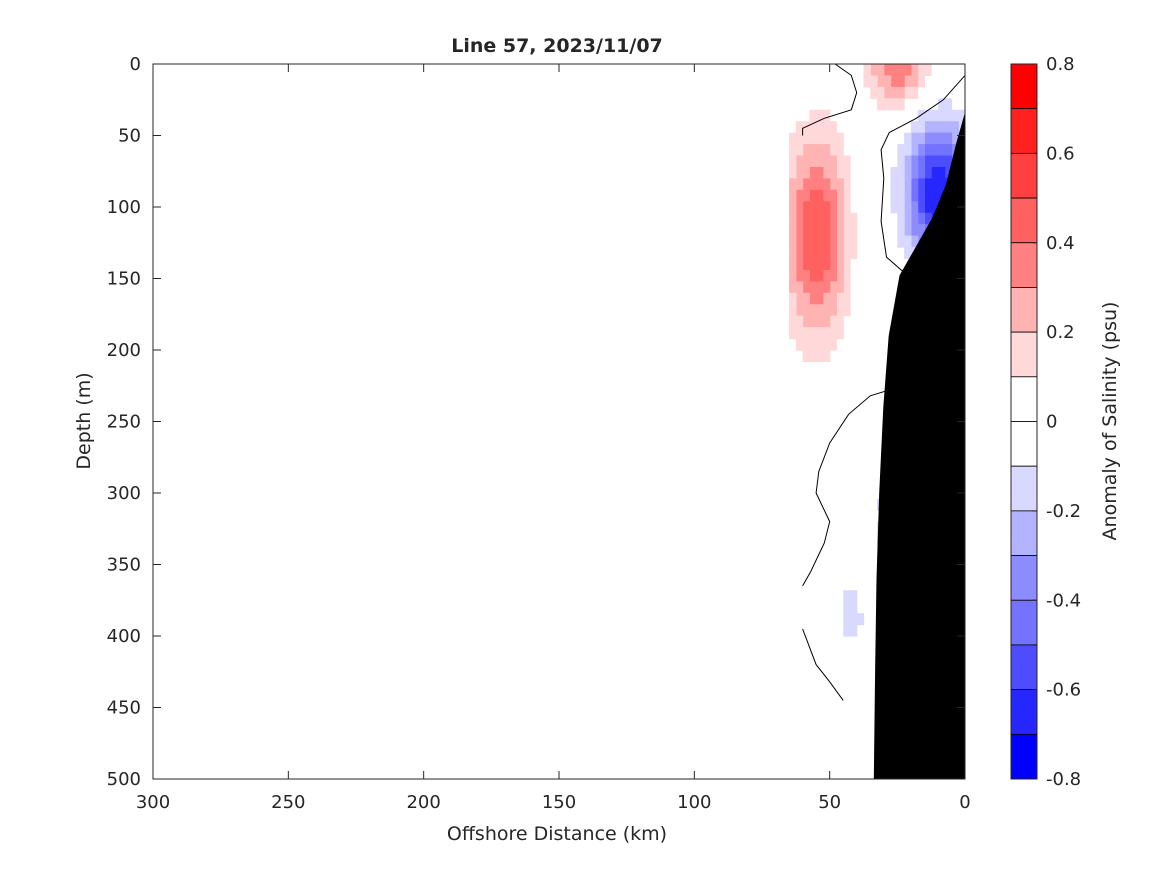  Describe the element at coordinates (1051, 422) in the screenshot. I see `colorbar-tick-label: 0` at that location.